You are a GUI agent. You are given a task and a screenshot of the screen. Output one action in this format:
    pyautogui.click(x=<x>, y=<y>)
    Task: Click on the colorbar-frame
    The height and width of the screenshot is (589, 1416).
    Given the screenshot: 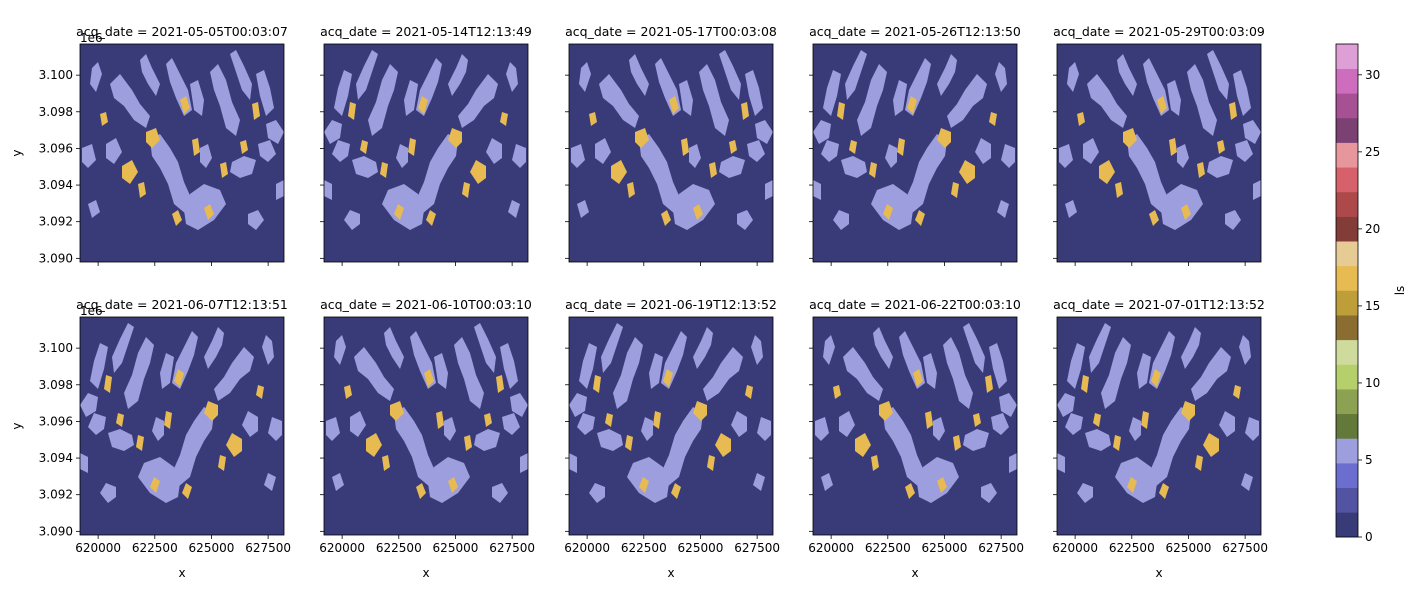 What is the action you would take?
    pyautogui.click(x=1347, y=290)
    